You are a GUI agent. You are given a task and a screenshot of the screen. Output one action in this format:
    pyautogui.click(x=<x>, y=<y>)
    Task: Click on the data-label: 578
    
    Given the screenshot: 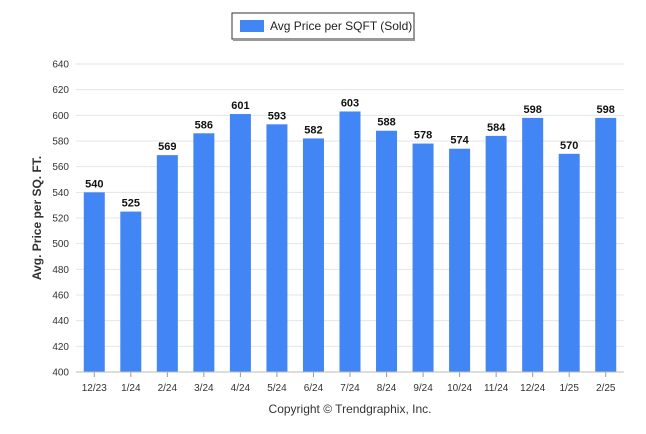 What is the action you would take?
    pyautogui.click(x=423, y=136)
    